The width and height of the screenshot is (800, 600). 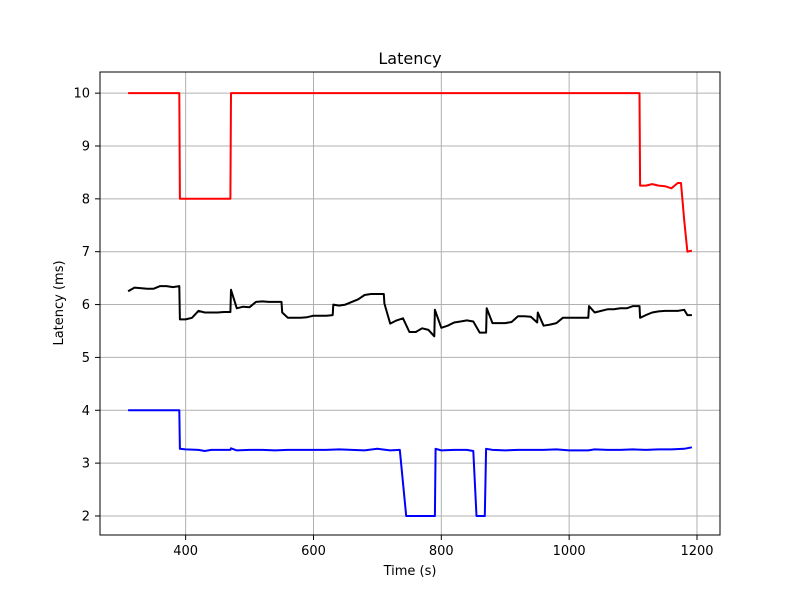 I want to click on chart-title: Latency, so click(x=409, y=58).